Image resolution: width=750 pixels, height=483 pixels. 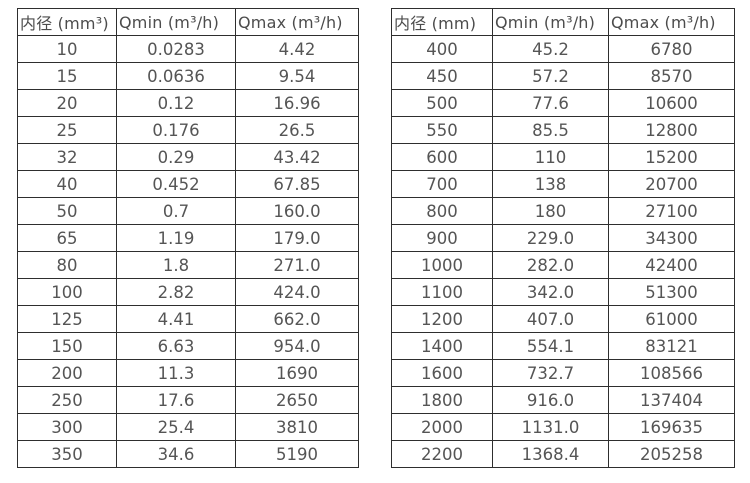 I want to click on table-cell: 732.7, so click(x=550, y=373).